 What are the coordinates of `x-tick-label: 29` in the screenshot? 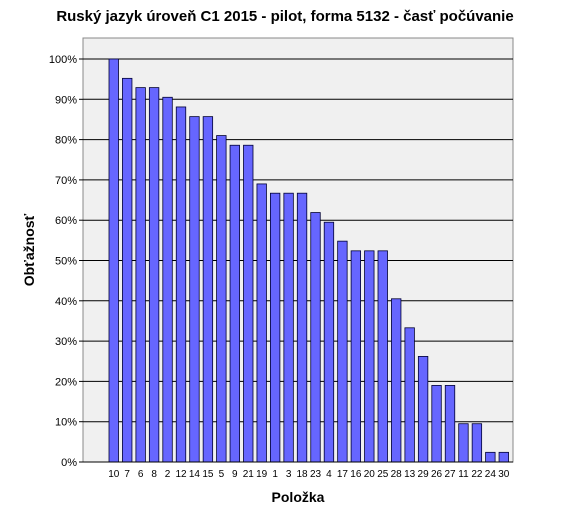 It's located at (424, 474).